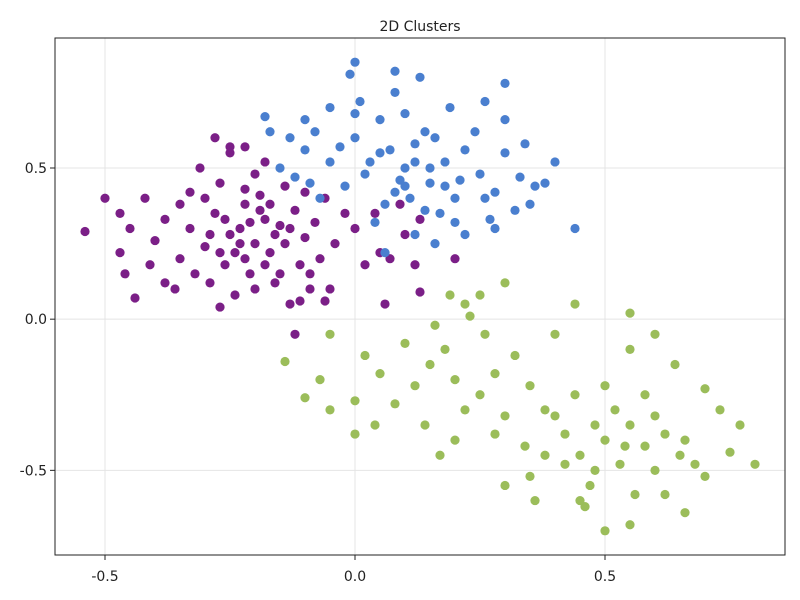 The width and height of the screenshot is (800, 600). I want to click on y-tick-label: 0.0, so click(36, 320).